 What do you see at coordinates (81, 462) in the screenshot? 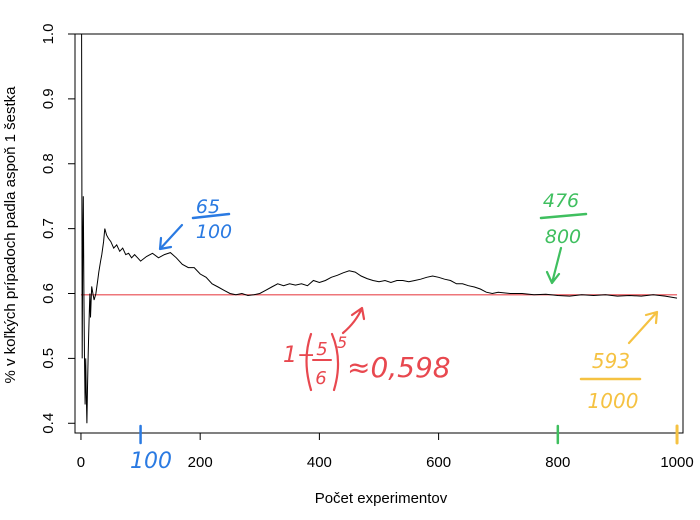
I see `x-tick-label: 0` at bounding box center [81, 462].